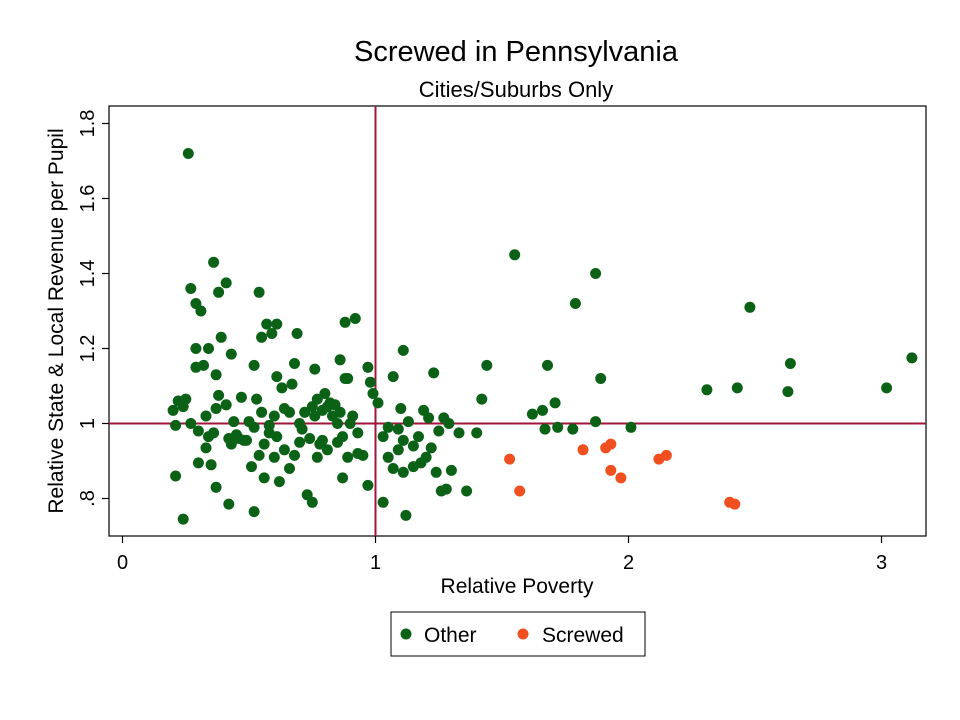 This screenshot has width=960, height=720. I want to click on y-tick-label: 1.6, so click(88, 199).